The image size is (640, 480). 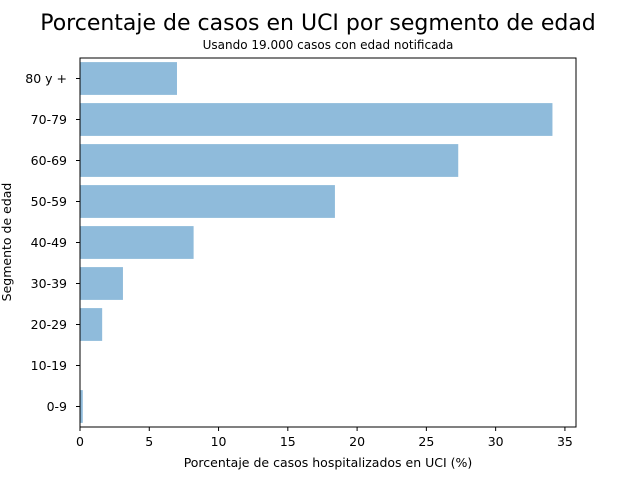 What do you see at coordinates (57, 406) in the screenshot?
I see `y-tick-label: 0-9` at bounding box center [57, 406].